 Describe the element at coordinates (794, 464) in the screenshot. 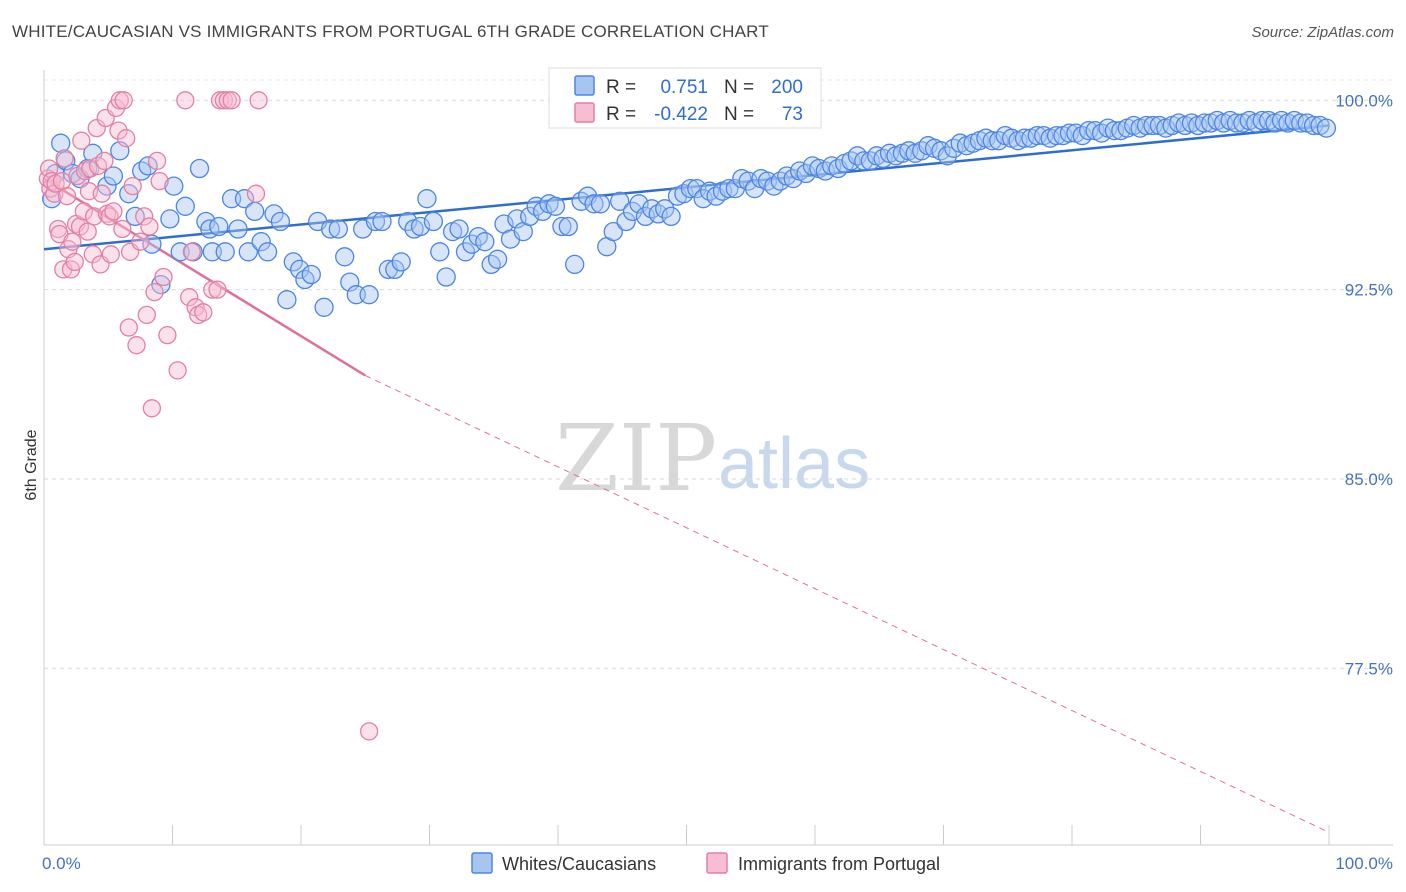

I see `watermark-atlas: atlas` at that location.